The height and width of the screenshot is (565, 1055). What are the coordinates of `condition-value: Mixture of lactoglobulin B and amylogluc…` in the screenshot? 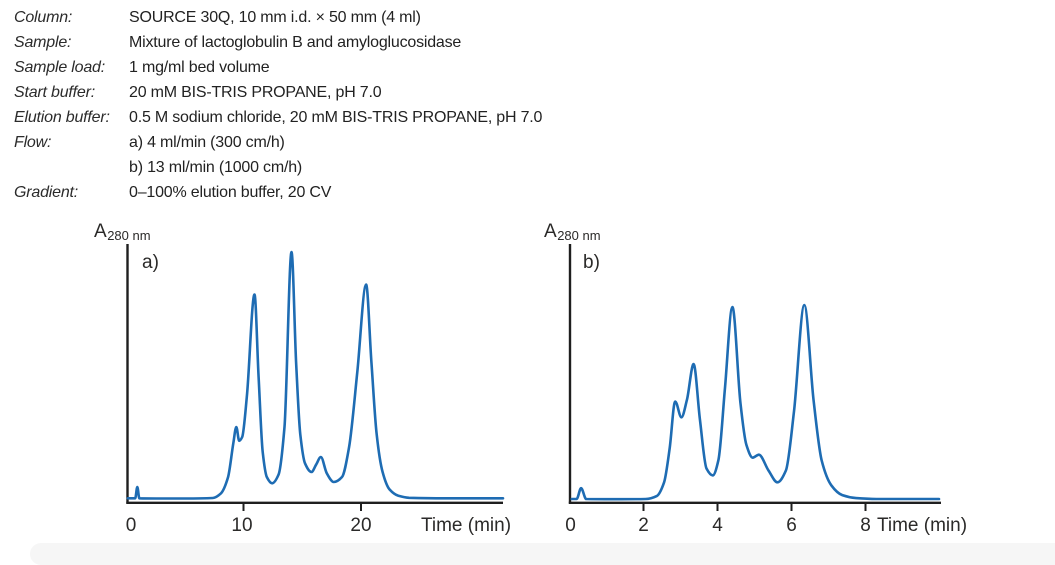 It's located at (295, 42).